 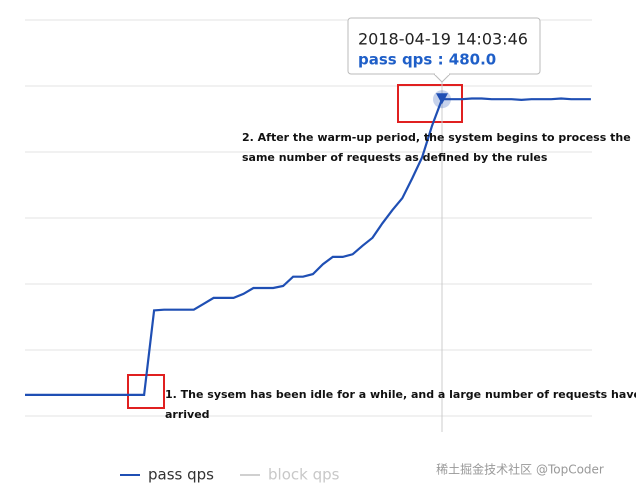 I want to click on hover-marker, so click(x=442, y=99).